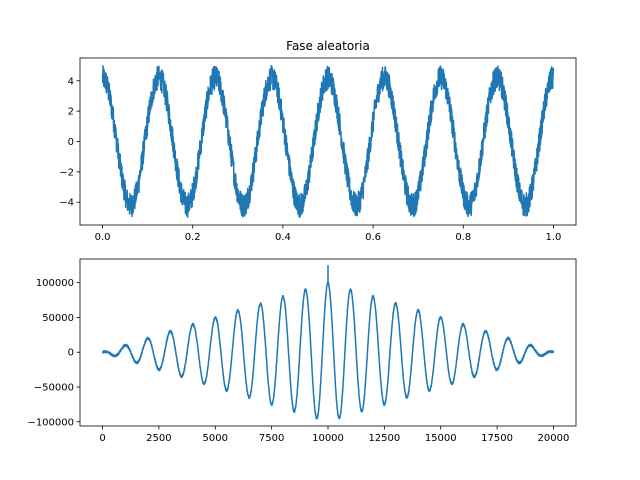  I want to click on top-x-tick-label: 0.0, so click(103, 237).